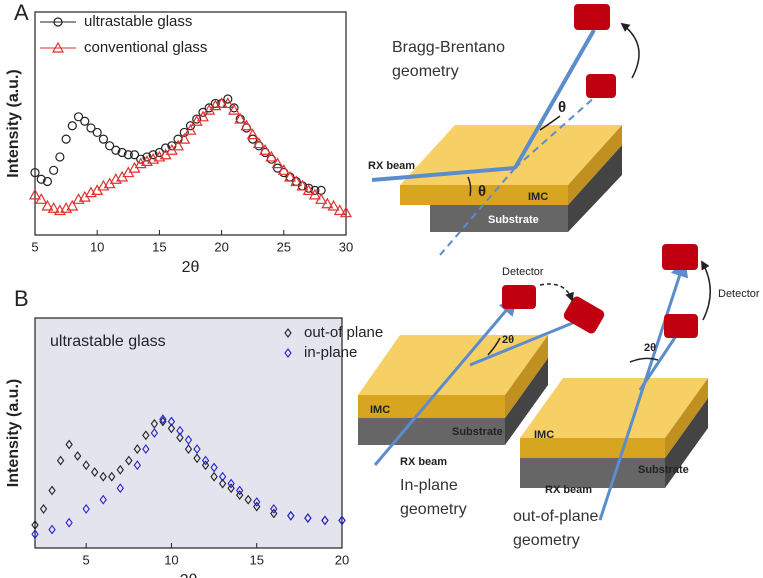 The image size is (763, 578). Describe the element at coordinates (108, 341) in the screenshot. I see `annotation: ultrastable glass` at that location.